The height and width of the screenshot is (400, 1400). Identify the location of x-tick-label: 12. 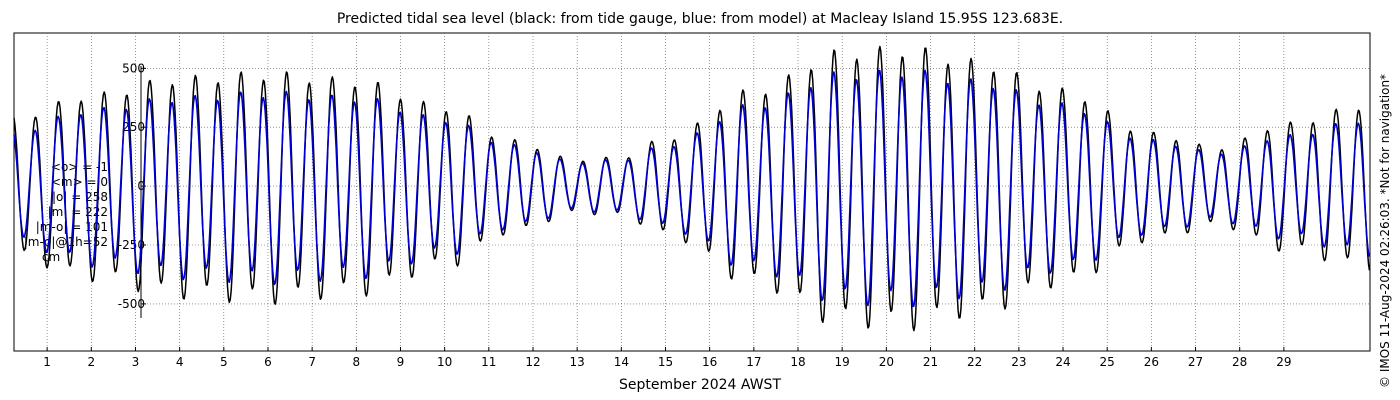
(532, 362).